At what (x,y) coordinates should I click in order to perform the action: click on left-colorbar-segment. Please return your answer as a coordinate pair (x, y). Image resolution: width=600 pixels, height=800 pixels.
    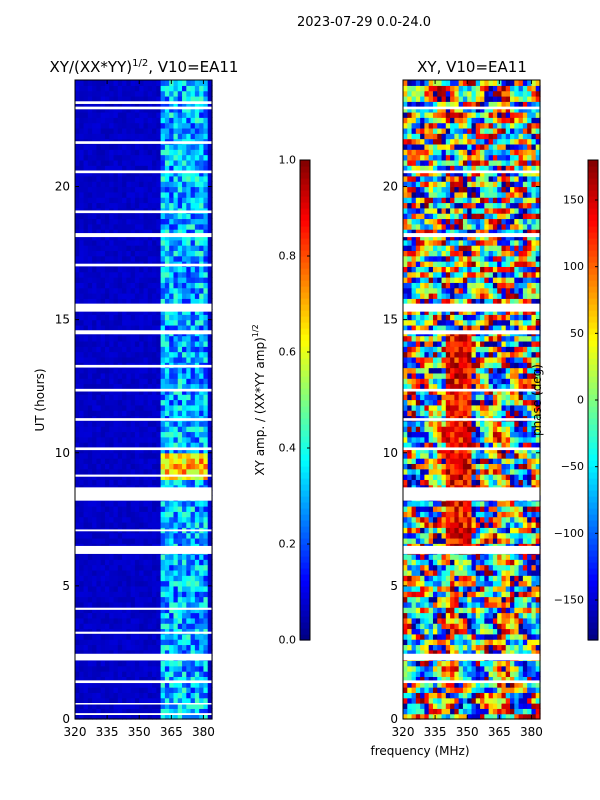
    Looking at the image, I should click on (305, 565).